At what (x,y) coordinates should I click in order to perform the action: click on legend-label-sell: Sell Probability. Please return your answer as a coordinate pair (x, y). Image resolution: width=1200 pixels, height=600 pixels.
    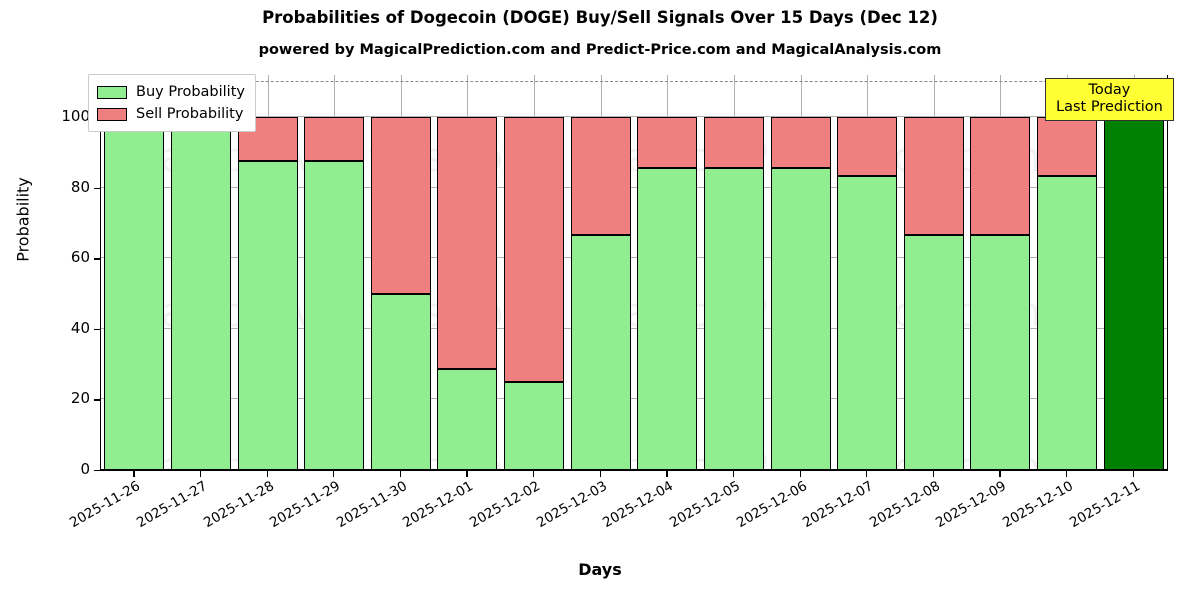
    Looking at the image, I should click on (190, 114).